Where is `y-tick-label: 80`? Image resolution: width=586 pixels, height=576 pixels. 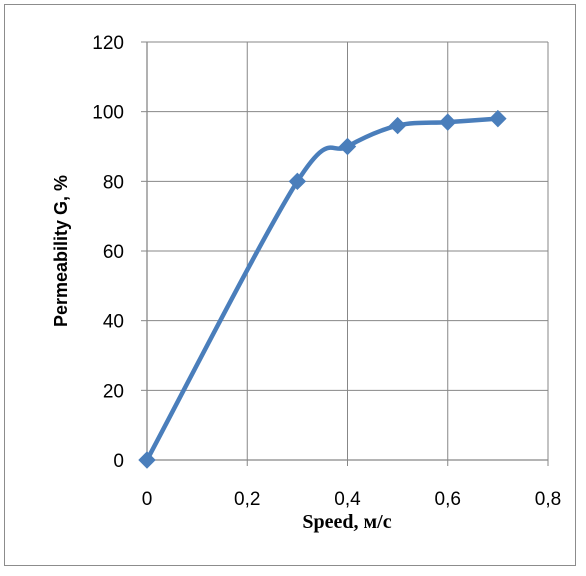
y-tick-label: 80 is located at coordinates (113, 182).